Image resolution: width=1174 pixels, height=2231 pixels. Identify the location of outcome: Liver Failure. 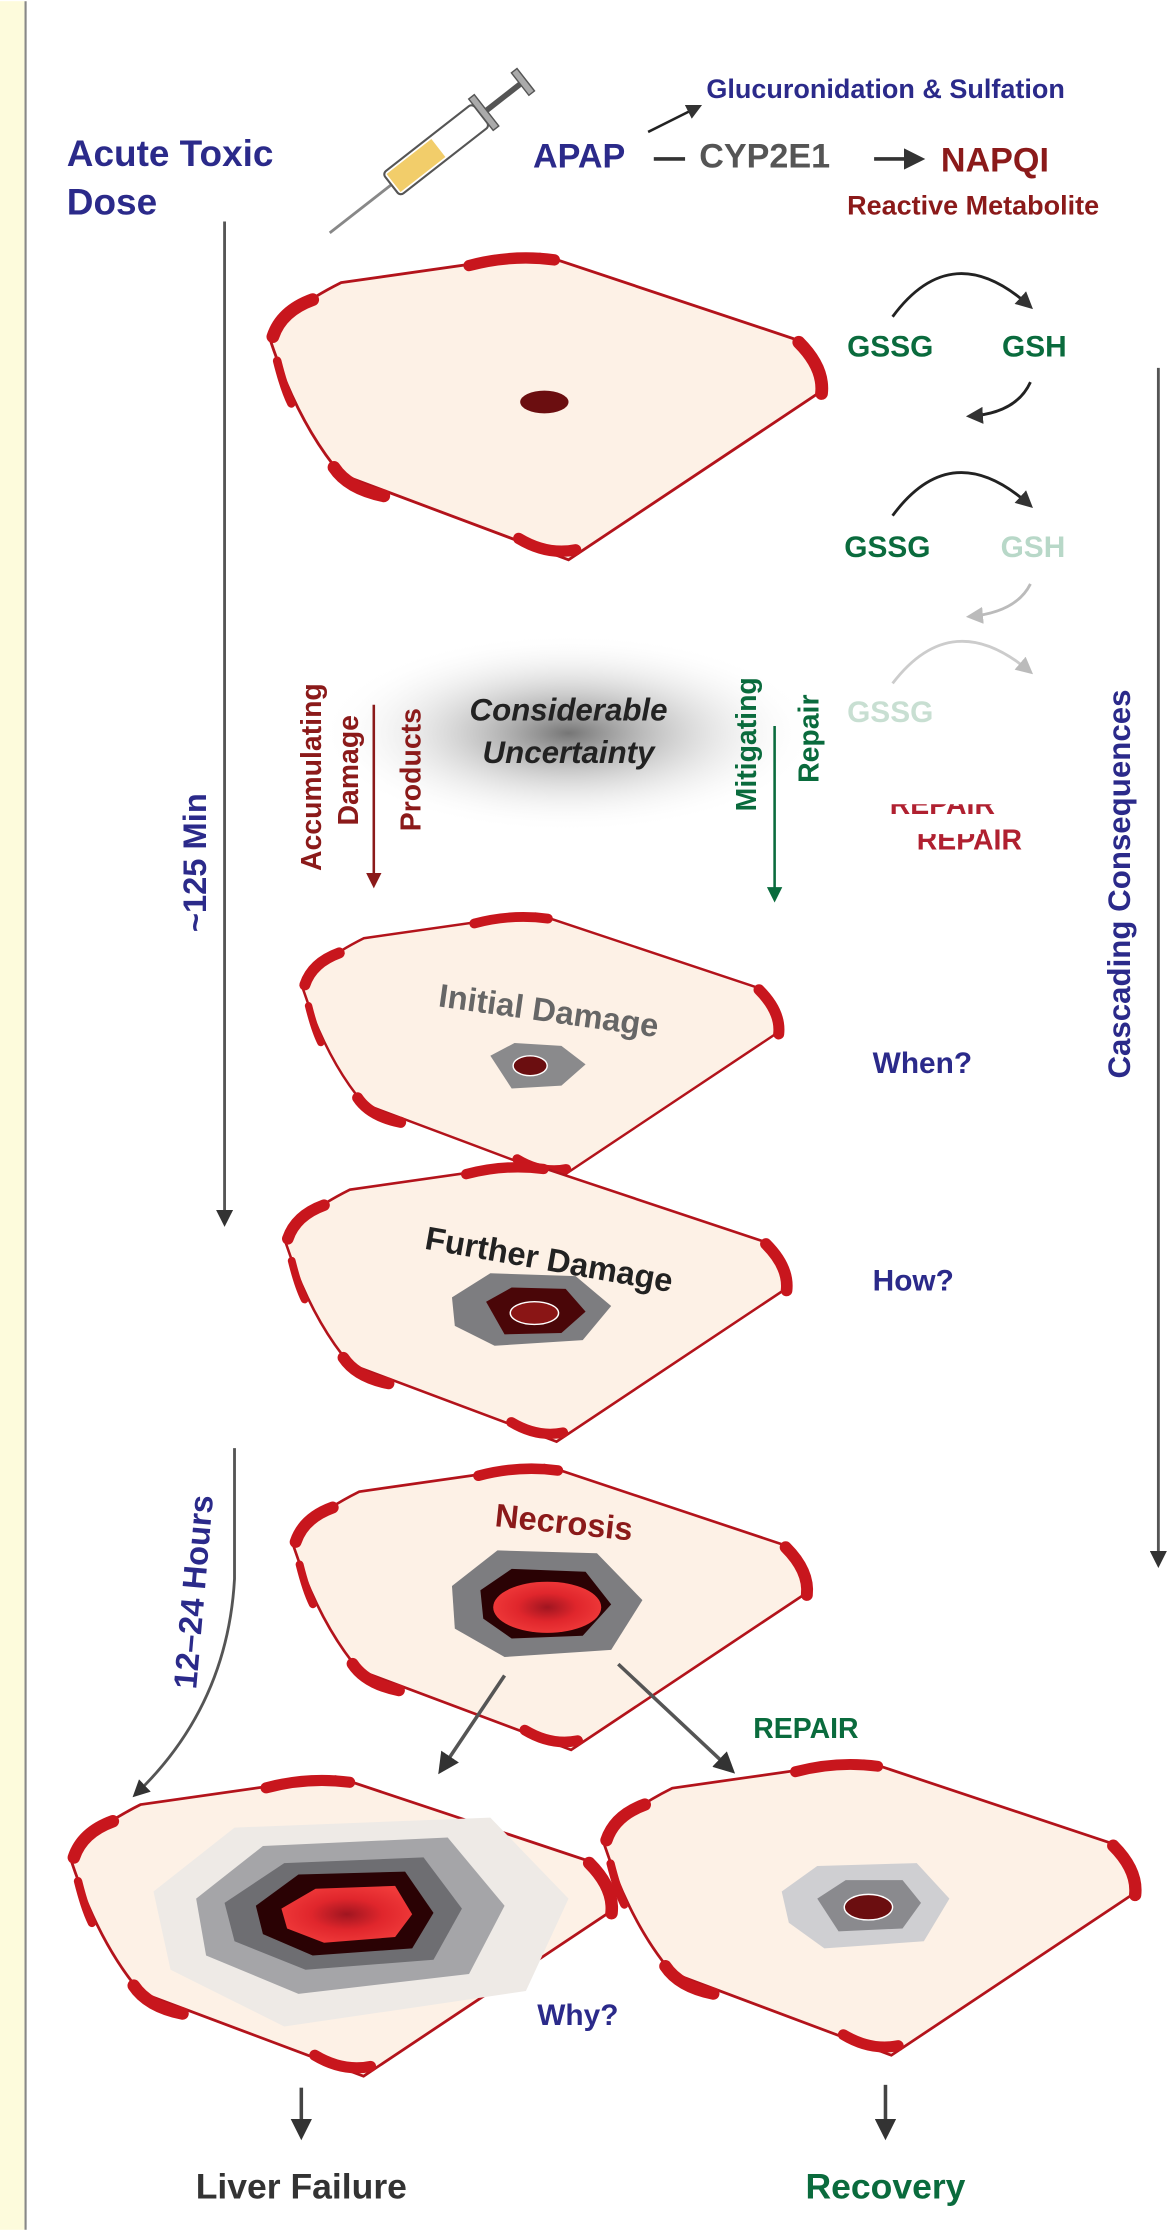
(301, 2187).